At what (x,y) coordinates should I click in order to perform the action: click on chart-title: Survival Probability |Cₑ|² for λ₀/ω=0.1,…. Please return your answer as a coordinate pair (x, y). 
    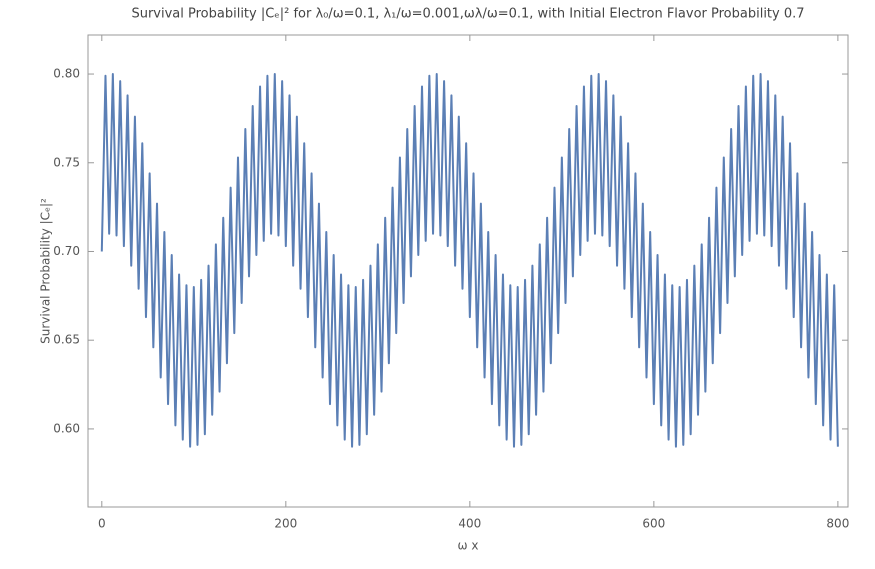
    Looking at the image, I should click on (467, 14).